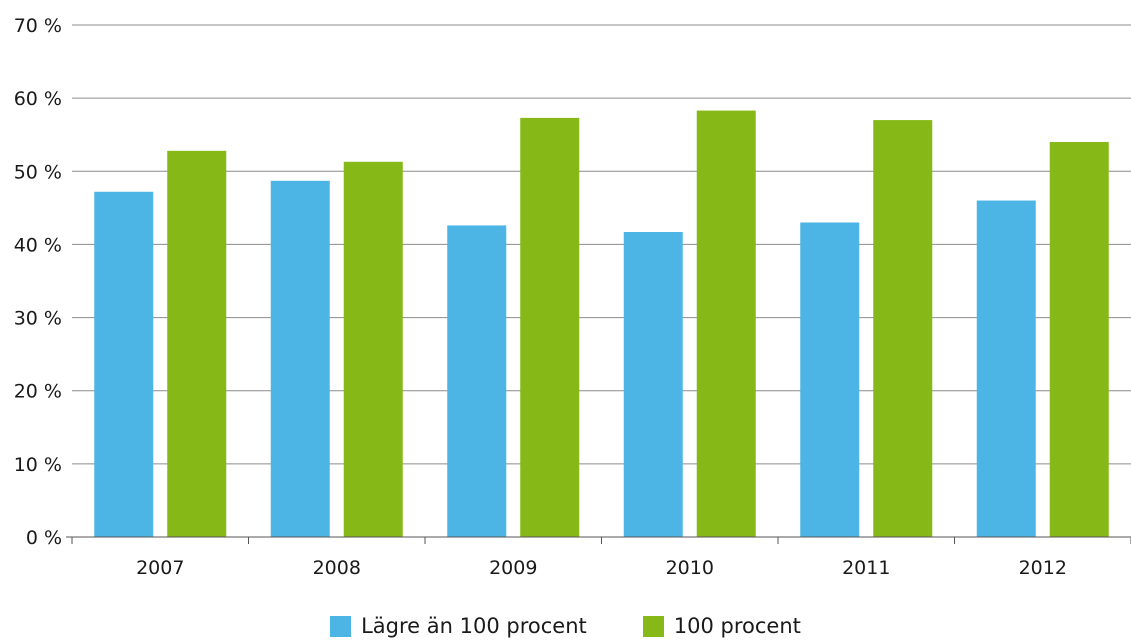 The width and height of the screenshot is (1131, 640). Describe the element at coordinates (38, 392) in the screenshot. I see `y-tick-label: 20 %` at that location.